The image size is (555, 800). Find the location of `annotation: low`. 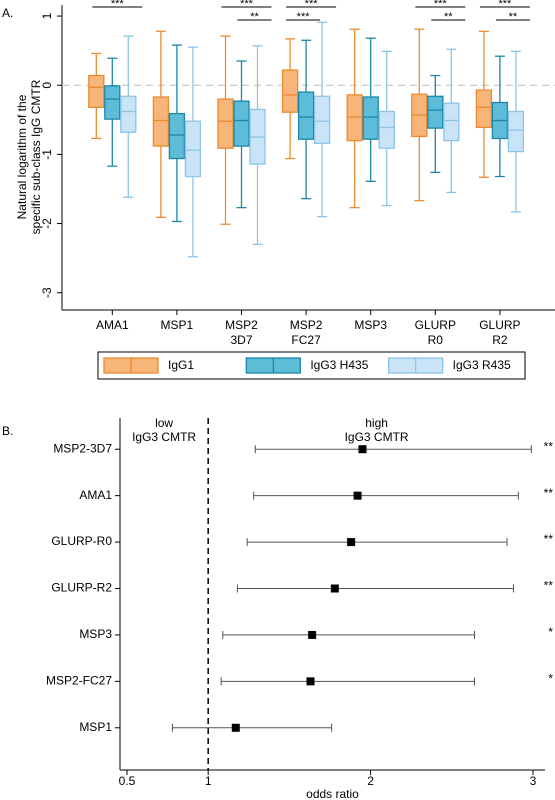

annotation: low is located at coordinates (164, 423).